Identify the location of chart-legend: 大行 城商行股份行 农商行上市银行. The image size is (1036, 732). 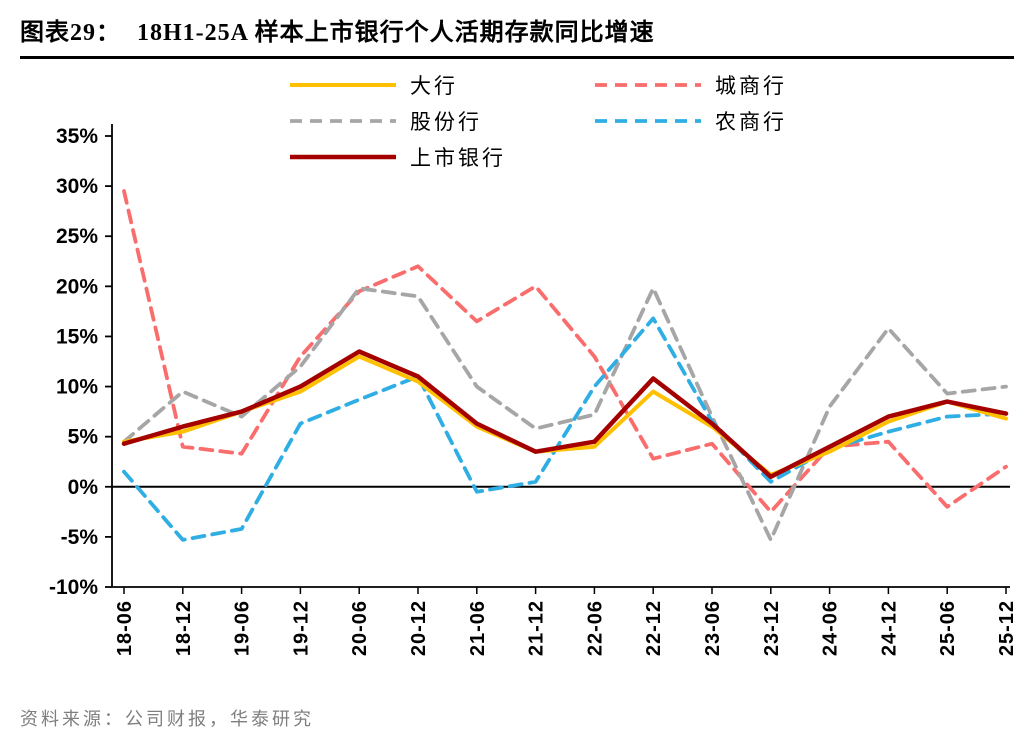
(593, 120).